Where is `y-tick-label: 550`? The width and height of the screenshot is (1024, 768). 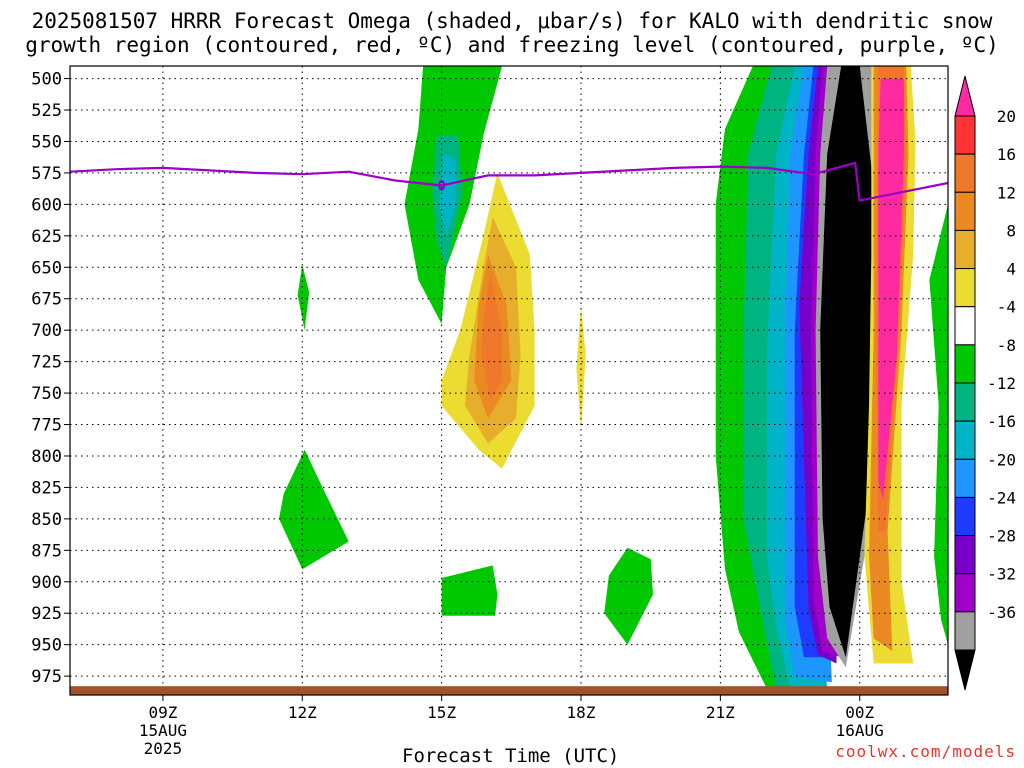 y-tick-label: 550 is located at coordinates (46, 142).